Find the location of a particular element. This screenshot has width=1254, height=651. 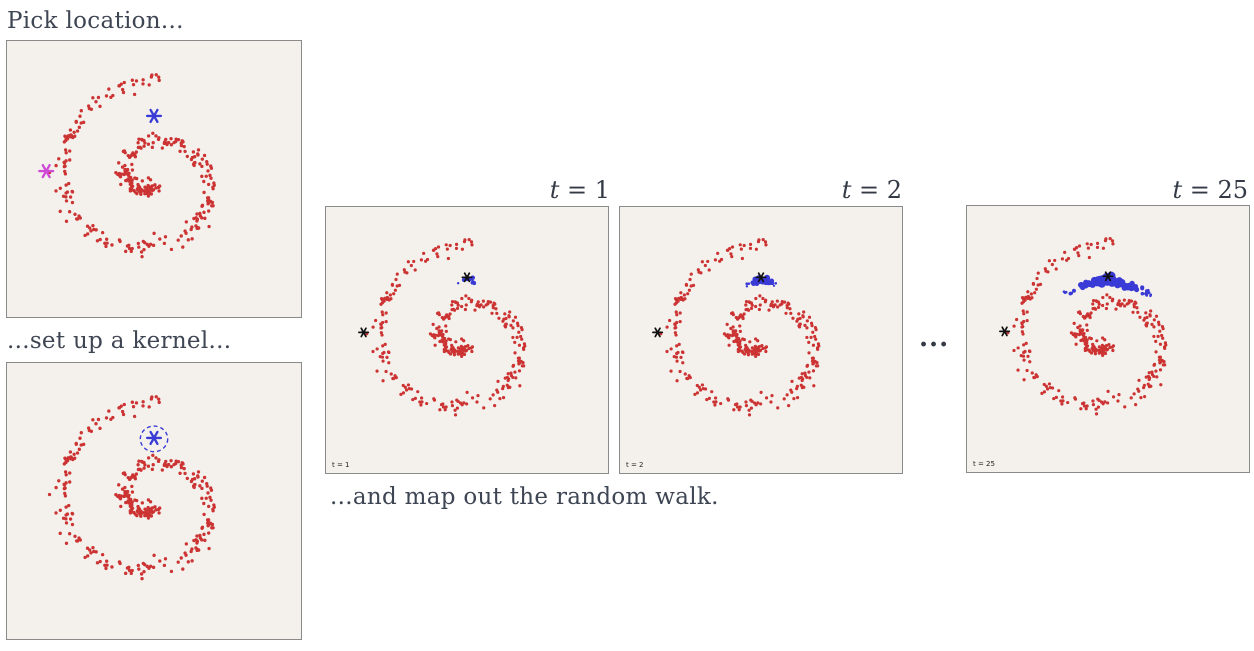

panel-t2: t = 2 is located at coordinates (761, 340).